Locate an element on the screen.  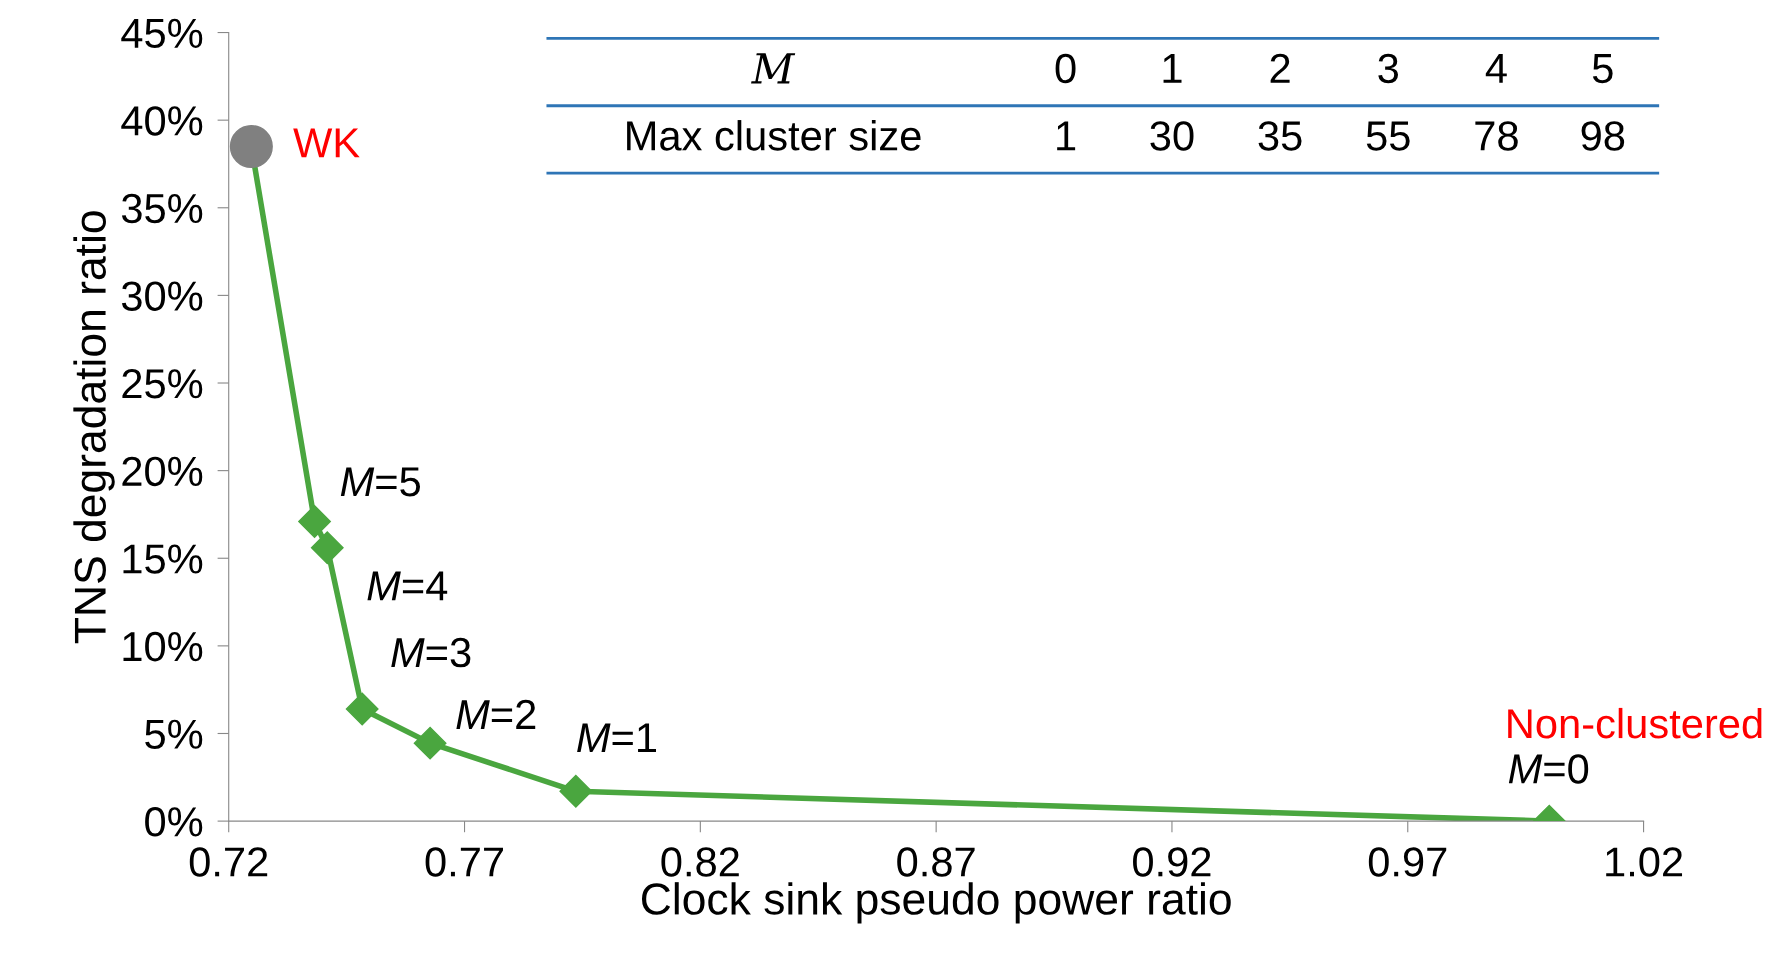
annotation: M=0 is located at coordinates (1548, 769).